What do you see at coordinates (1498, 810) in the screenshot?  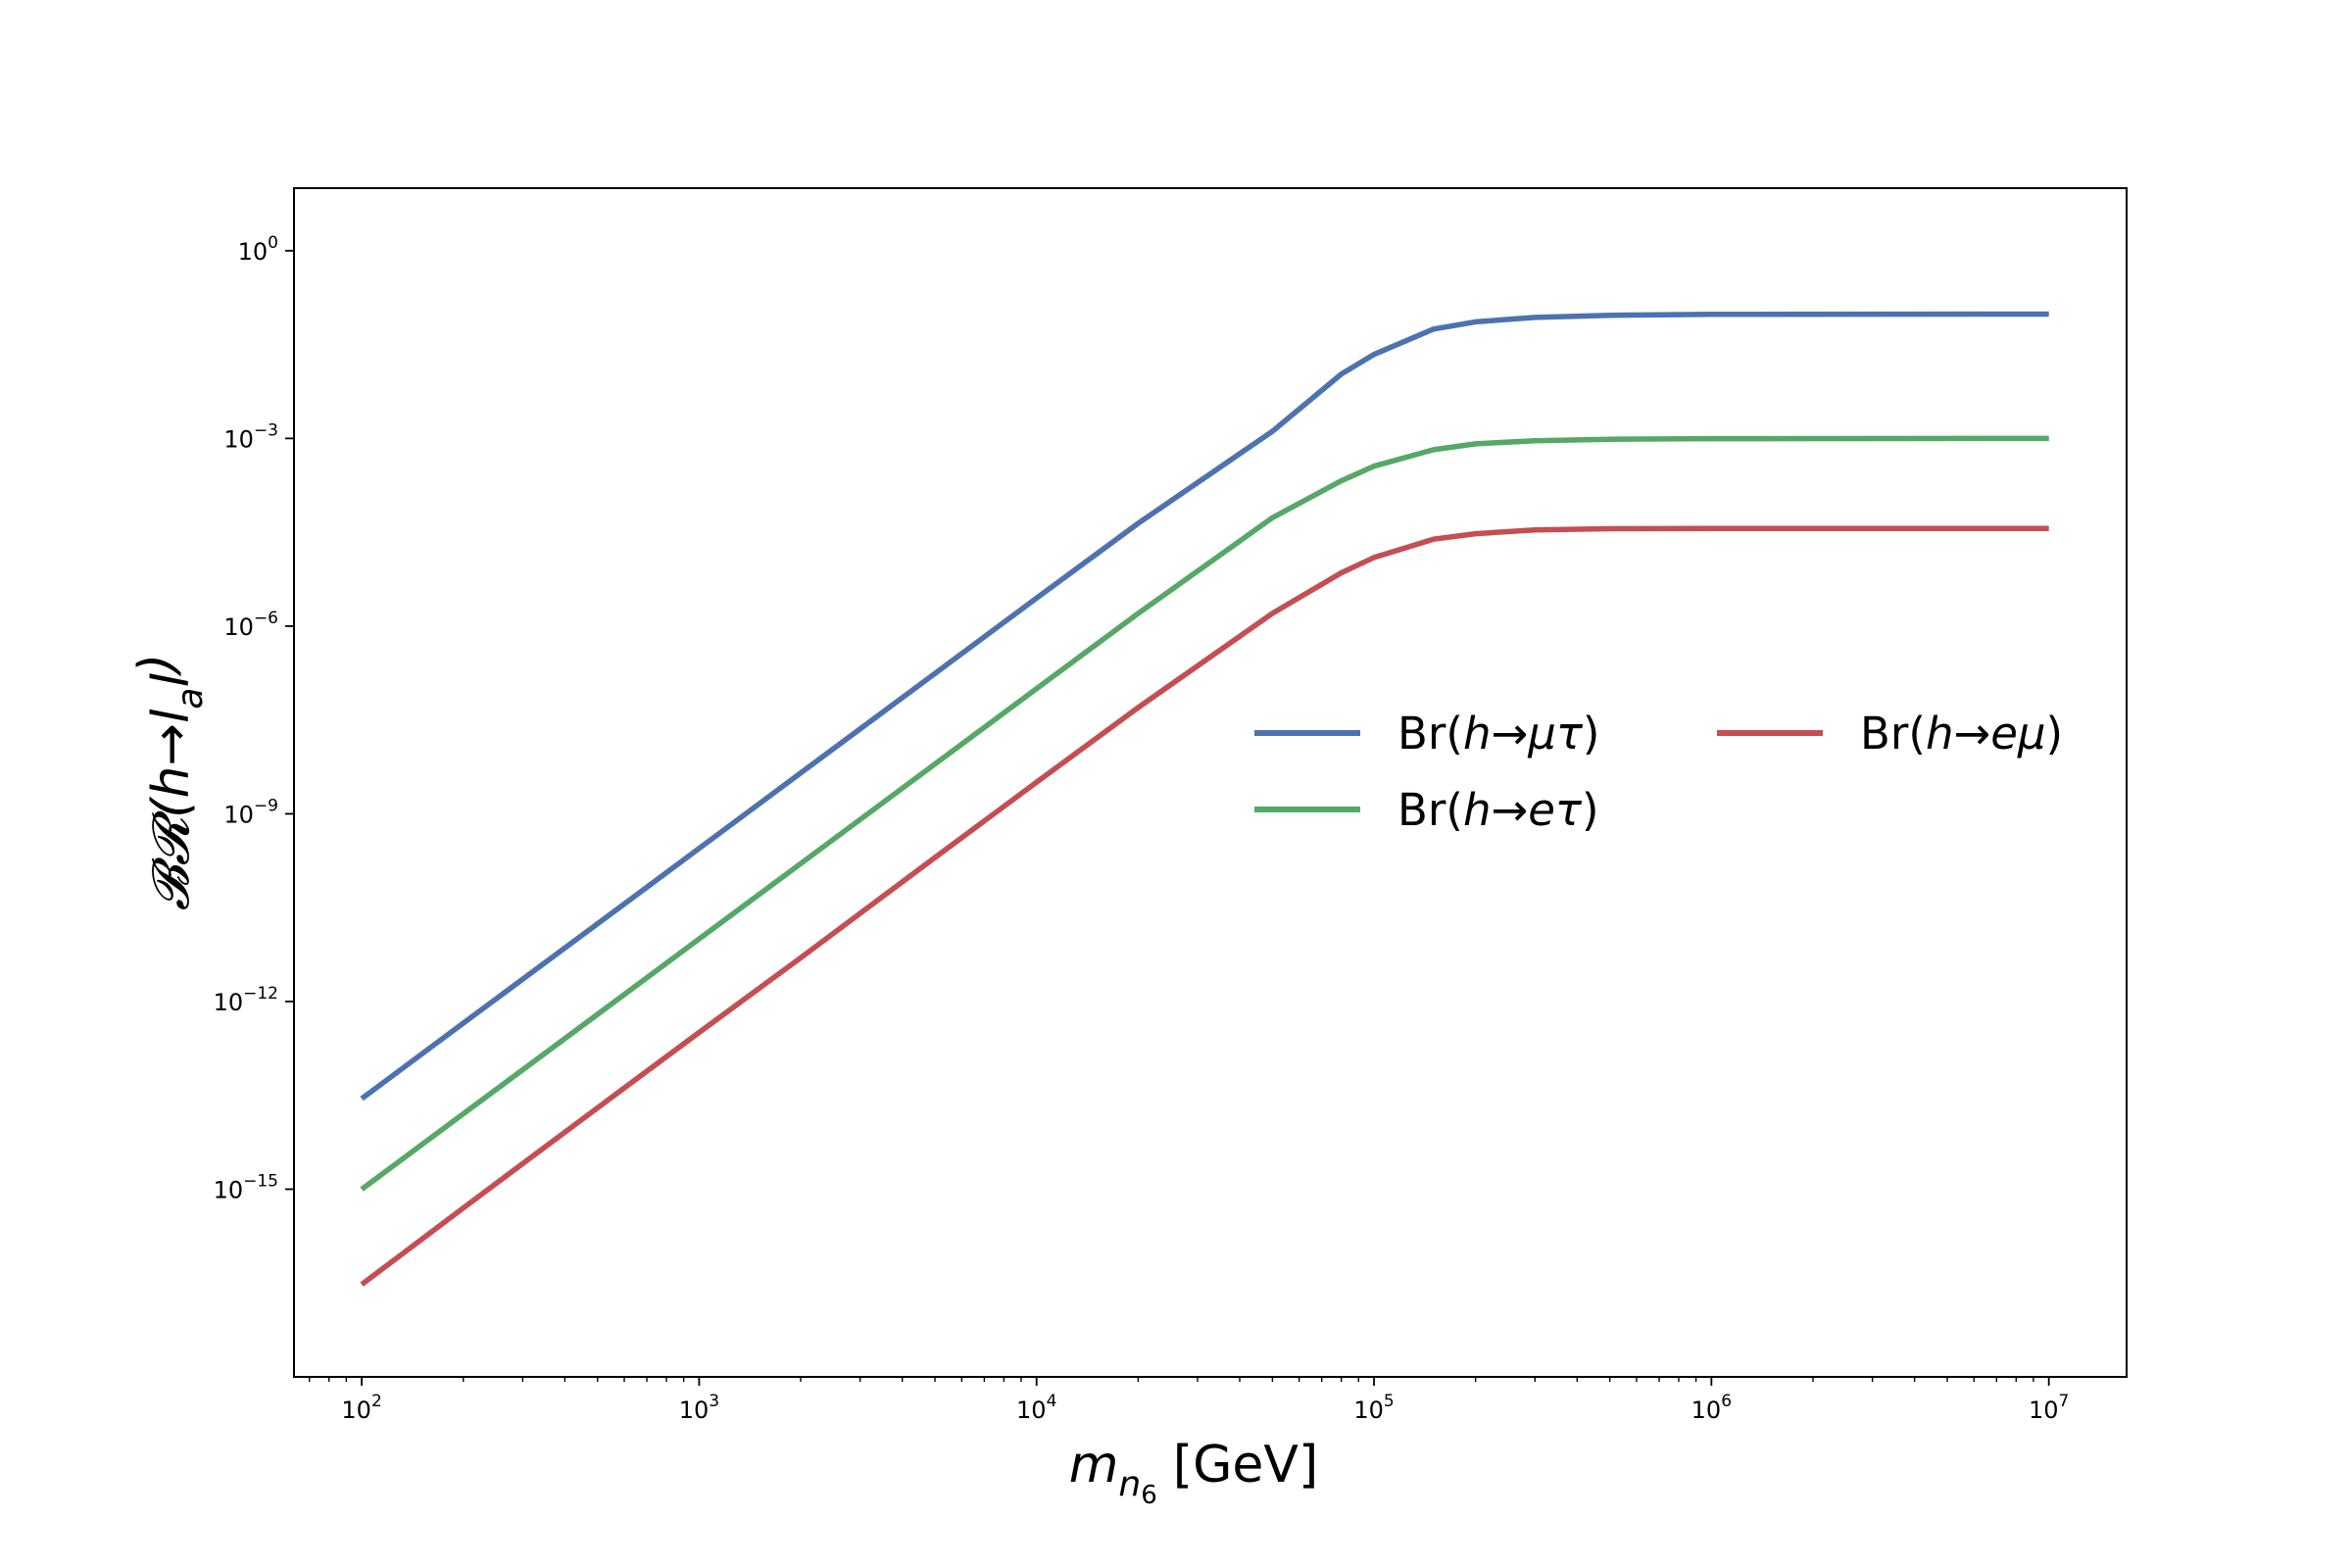 I see `legend-label: Br(h→eτ)` at bounding box center [1498, 810].